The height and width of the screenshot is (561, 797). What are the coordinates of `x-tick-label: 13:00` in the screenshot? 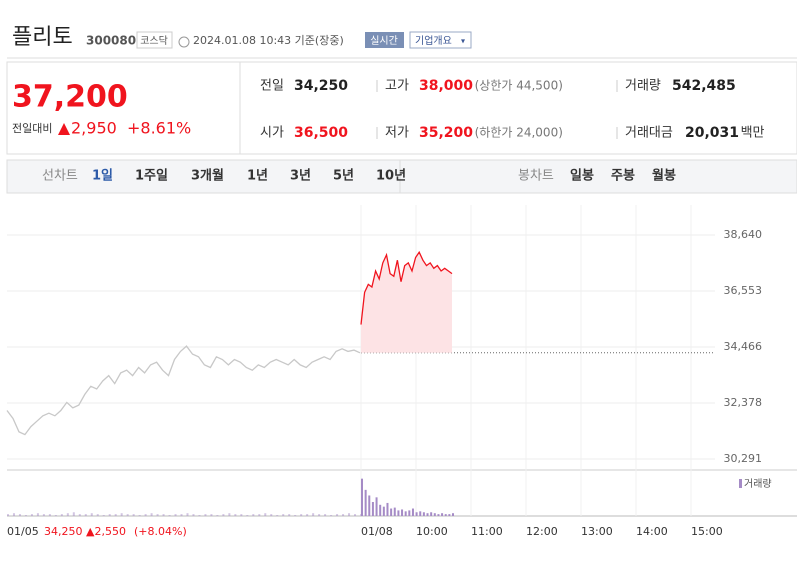 It's located at (597, 531).